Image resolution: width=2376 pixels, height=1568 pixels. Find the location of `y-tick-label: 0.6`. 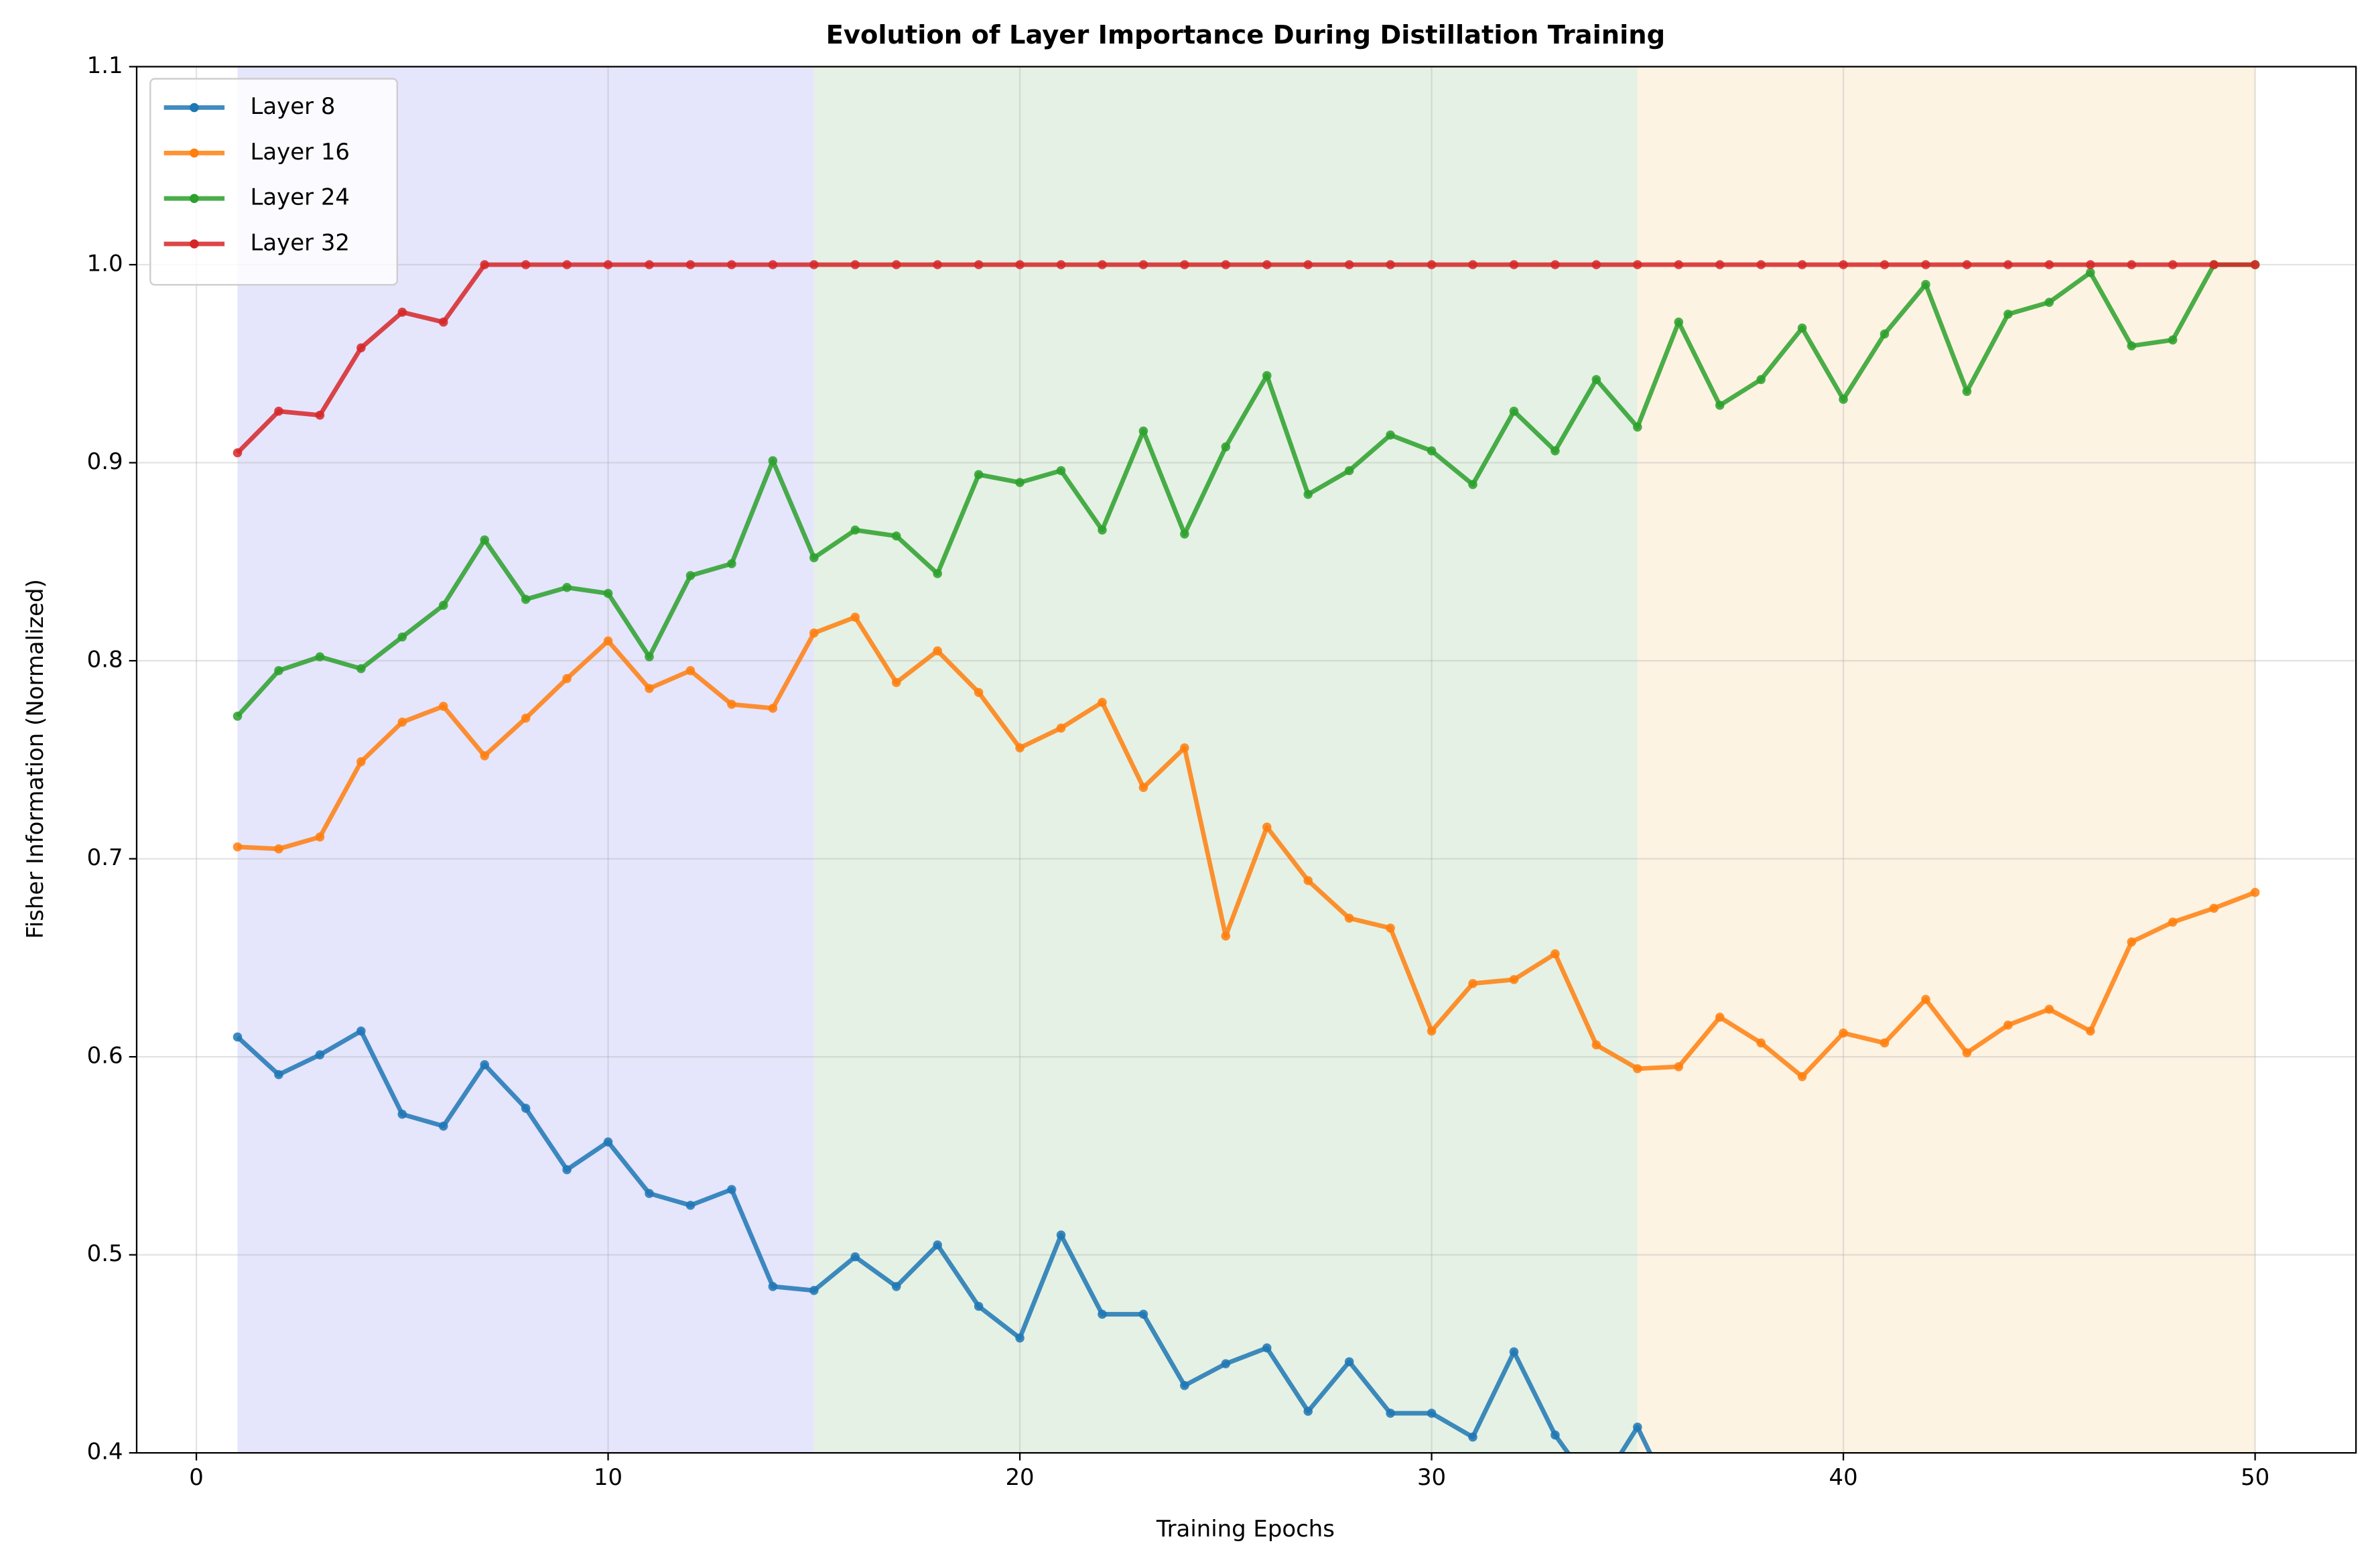

y-tick-label: 0.6 is located at coordinates (105, 1056).